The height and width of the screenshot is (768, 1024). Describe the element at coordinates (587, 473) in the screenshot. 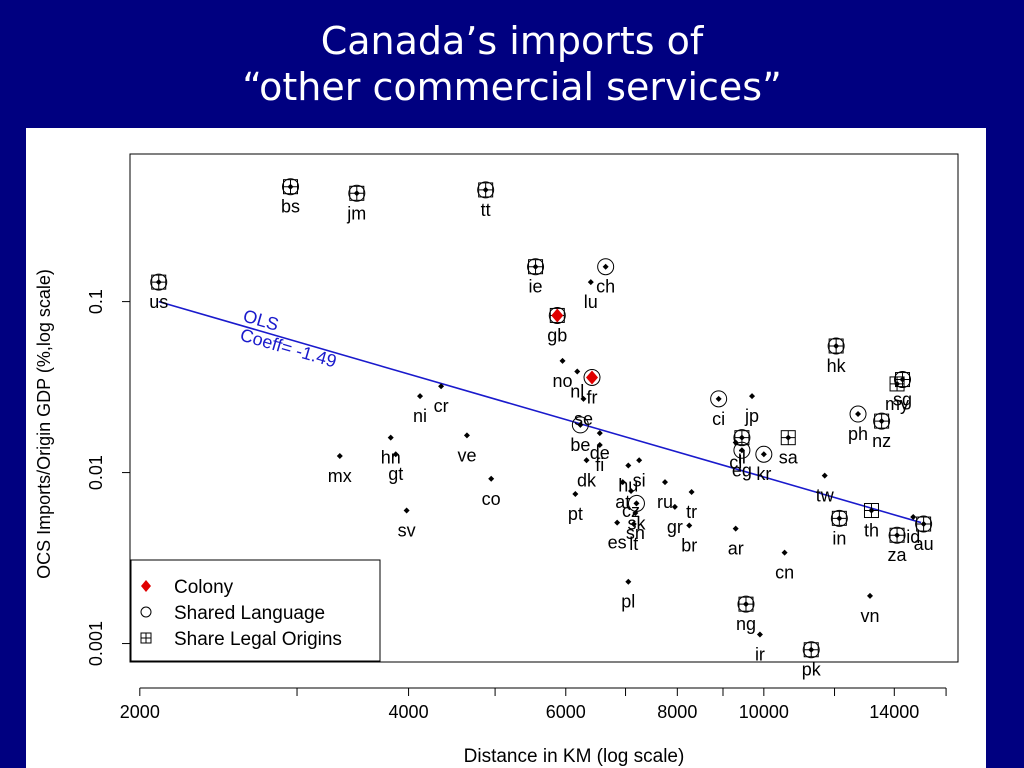

I see `data-point-dk: dk` at that location.